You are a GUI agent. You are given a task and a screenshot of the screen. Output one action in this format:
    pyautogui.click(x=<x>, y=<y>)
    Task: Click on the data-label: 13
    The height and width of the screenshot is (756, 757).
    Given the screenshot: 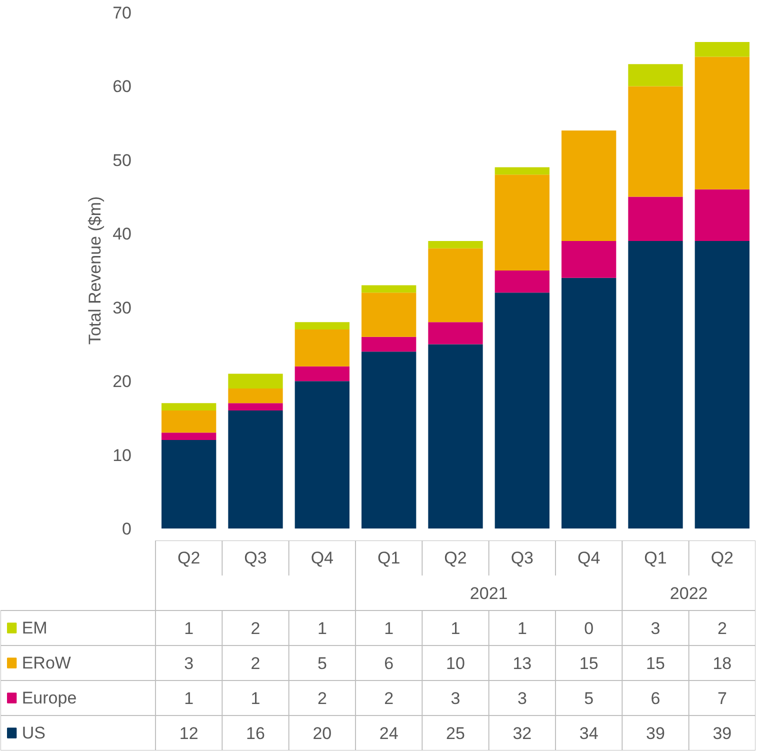 What is the action you would take?
    pyautogui.click(x=522, y=663)
    